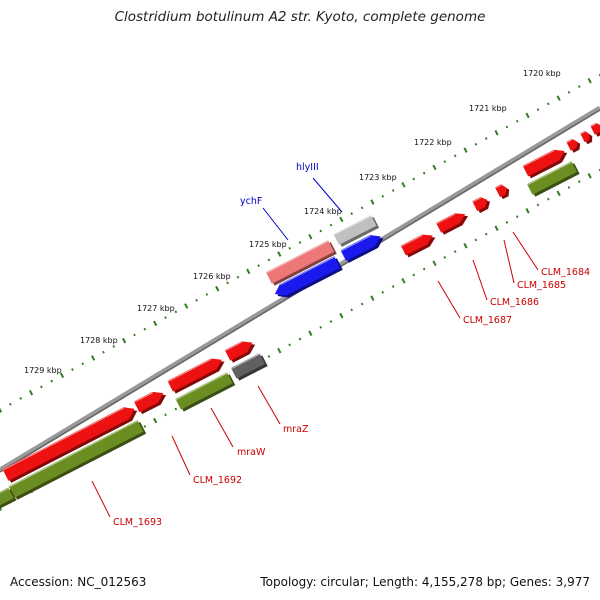  What do you see at coordinates (217, 480) in the screenshot?
I see `gene-label: CLM_1692` at bounding box center [217, 480].